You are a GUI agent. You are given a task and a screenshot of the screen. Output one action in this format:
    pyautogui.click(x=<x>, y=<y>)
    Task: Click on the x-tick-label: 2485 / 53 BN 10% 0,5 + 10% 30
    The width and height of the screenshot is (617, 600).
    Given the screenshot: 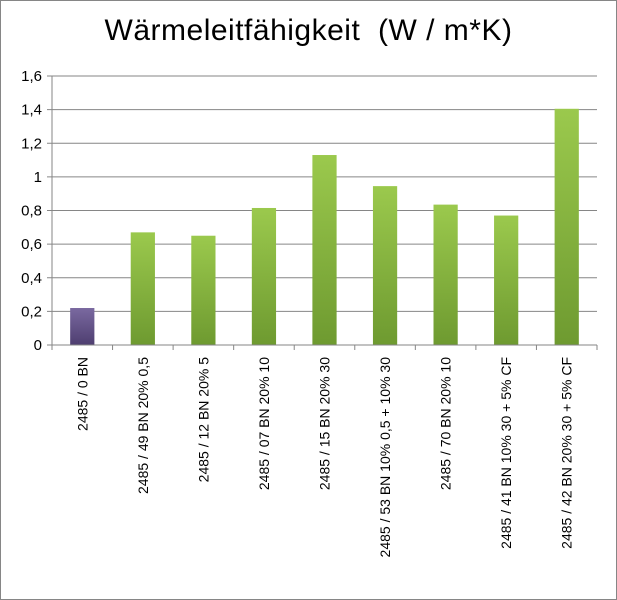 What is the action you would take?
    pyautogui.click(x=385, y=457)
    